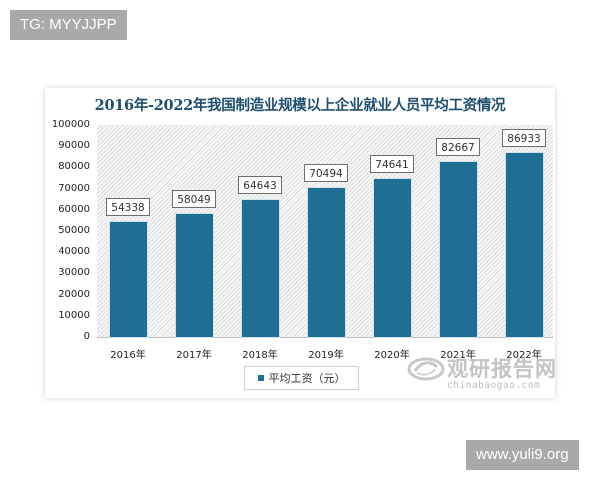  What do you see at coordinates (74, 167) in the screenshot?
I see `y-tick-label: 80000` at bounding box center [74, 167].